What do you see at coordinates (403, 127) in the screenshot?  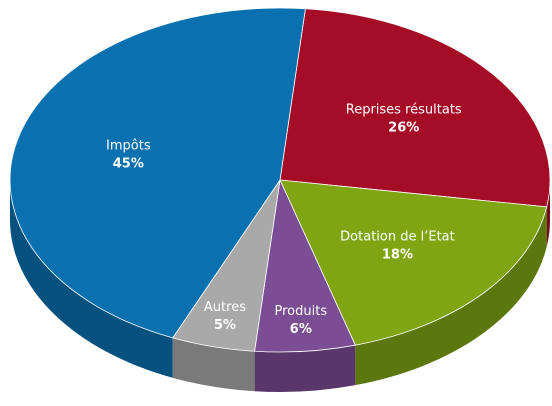 I see `slice-value-label: 26%` at bounding box center [403, 127].